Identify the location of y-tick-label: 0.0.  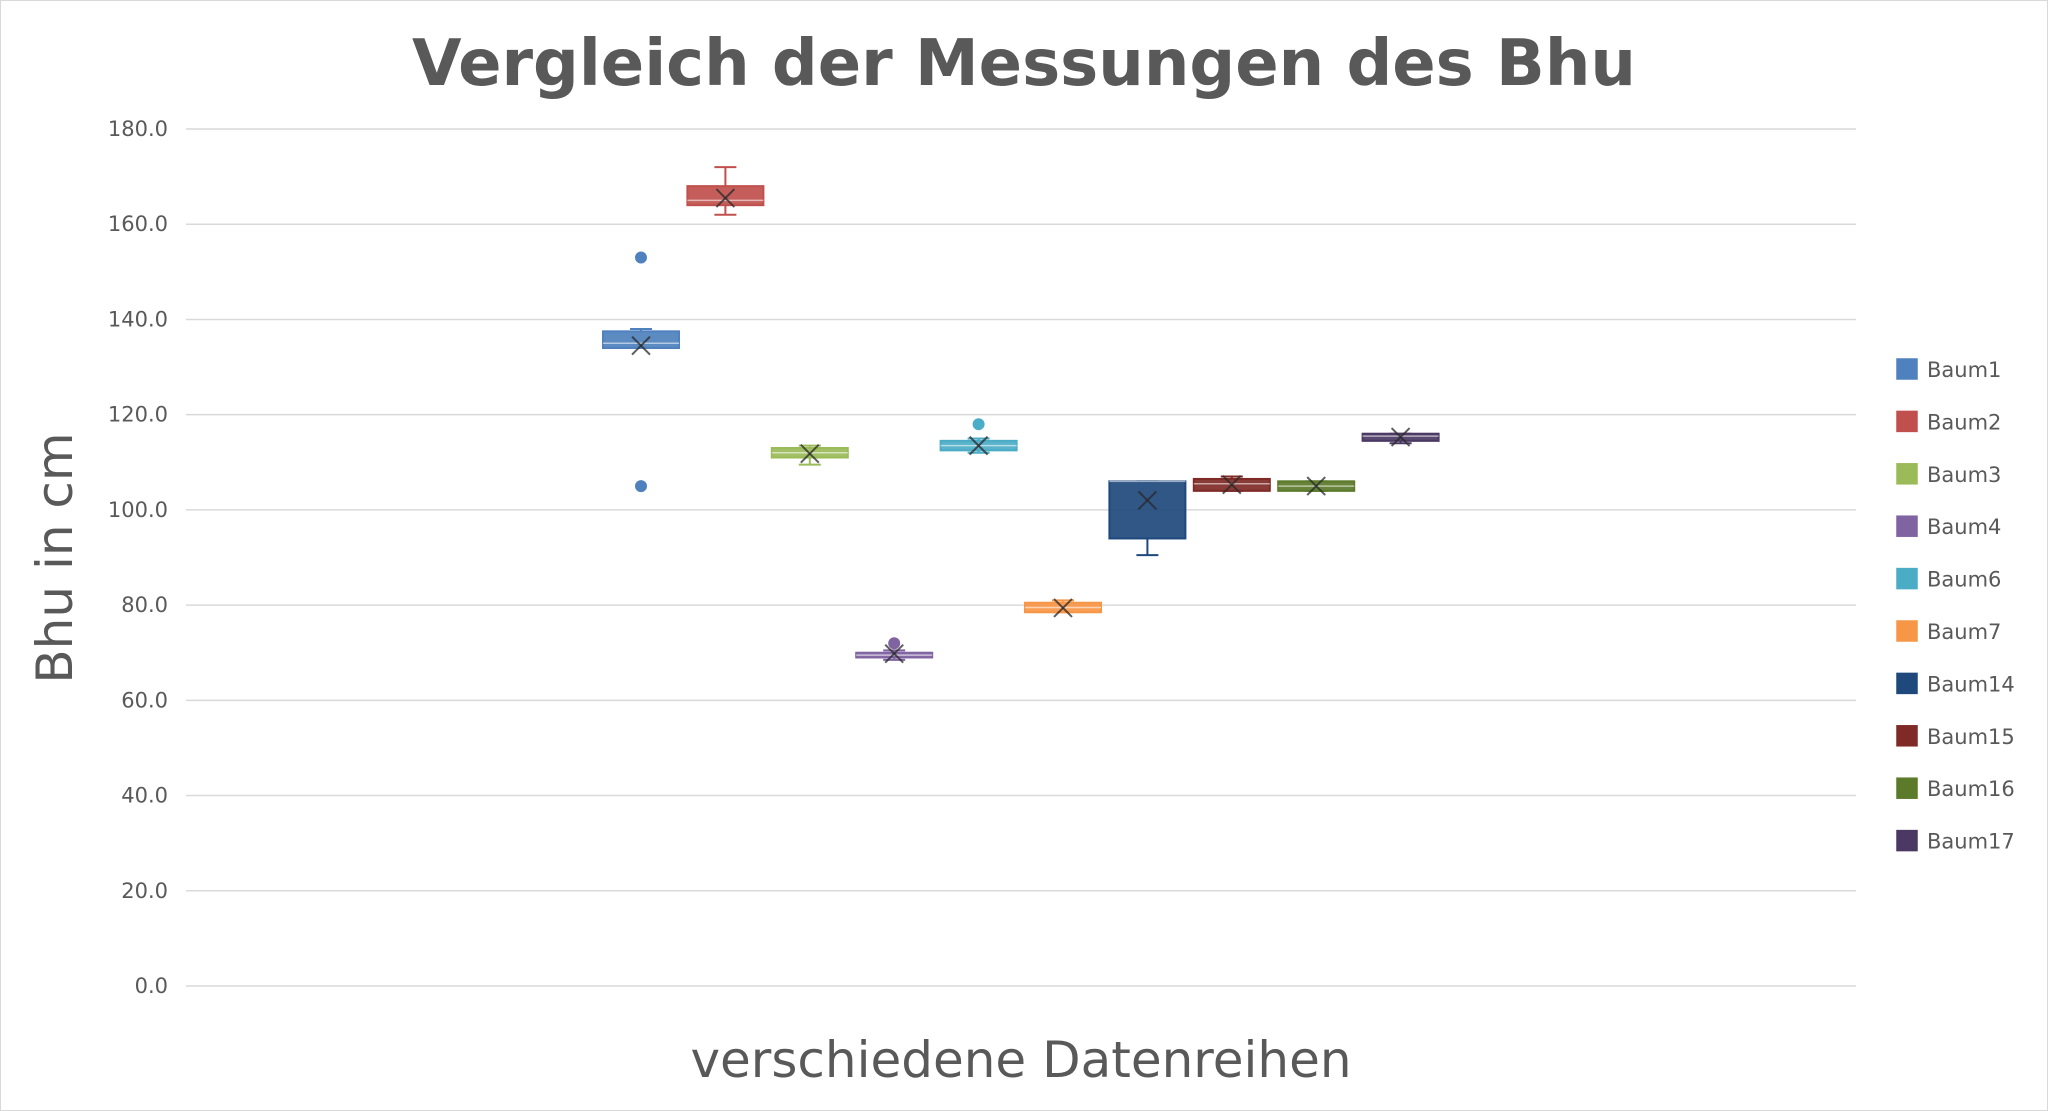
(151, 986).